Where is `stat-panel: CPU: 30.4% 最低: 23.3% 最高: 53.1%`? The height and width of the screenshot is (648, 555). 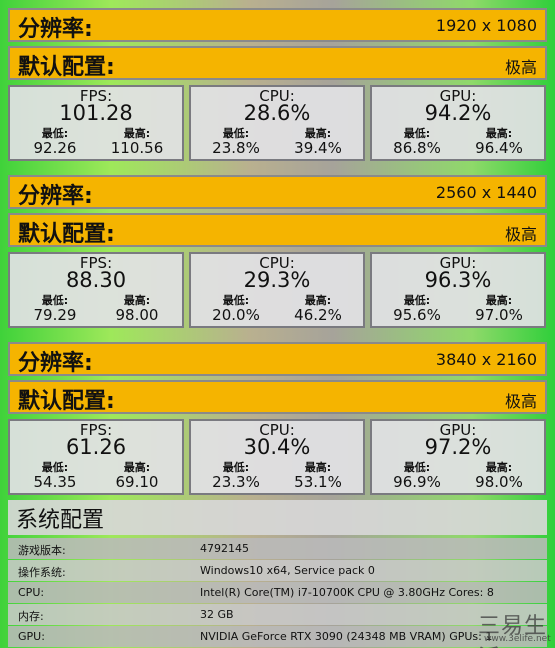 stat-panel: CPU: 30.4% 最低: 23.3% 最高: 53.1% is located at coordinates (277, 457).